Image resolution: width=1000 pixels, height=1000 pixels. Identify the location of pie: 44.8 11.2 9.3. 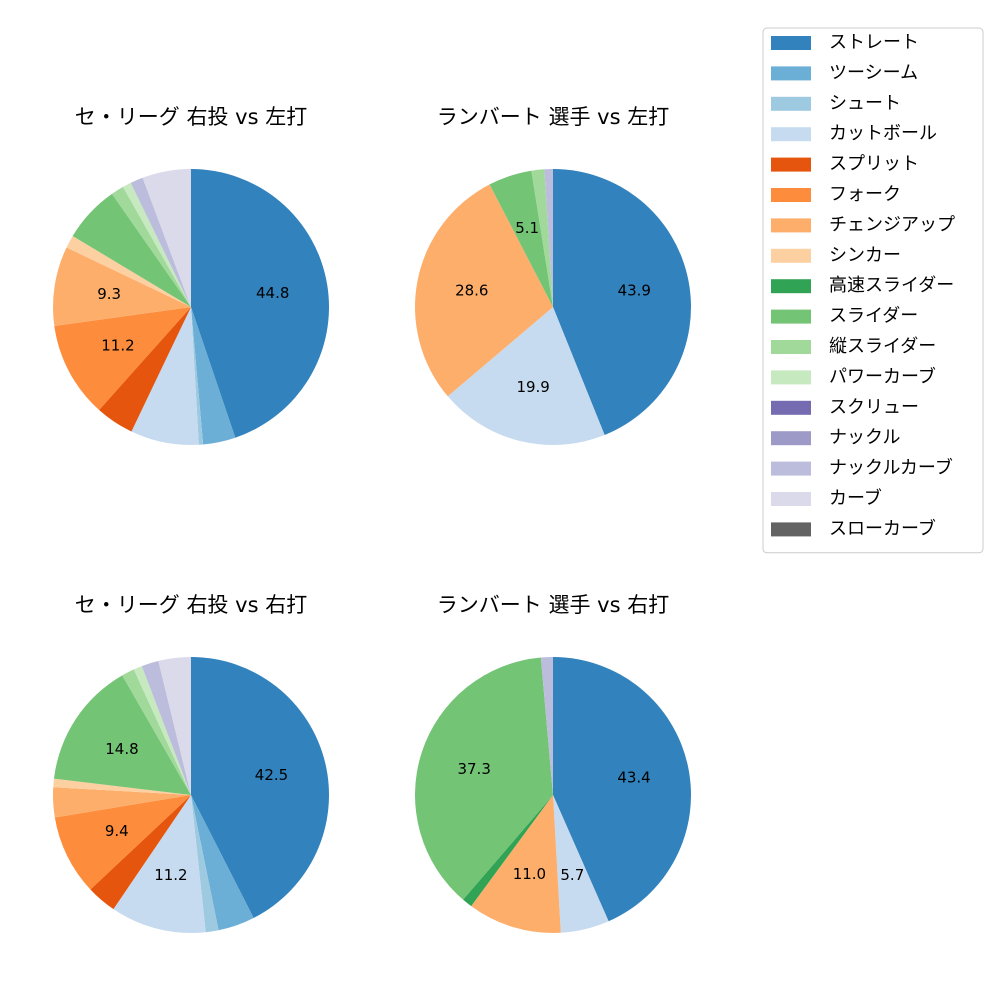
(191, 307).